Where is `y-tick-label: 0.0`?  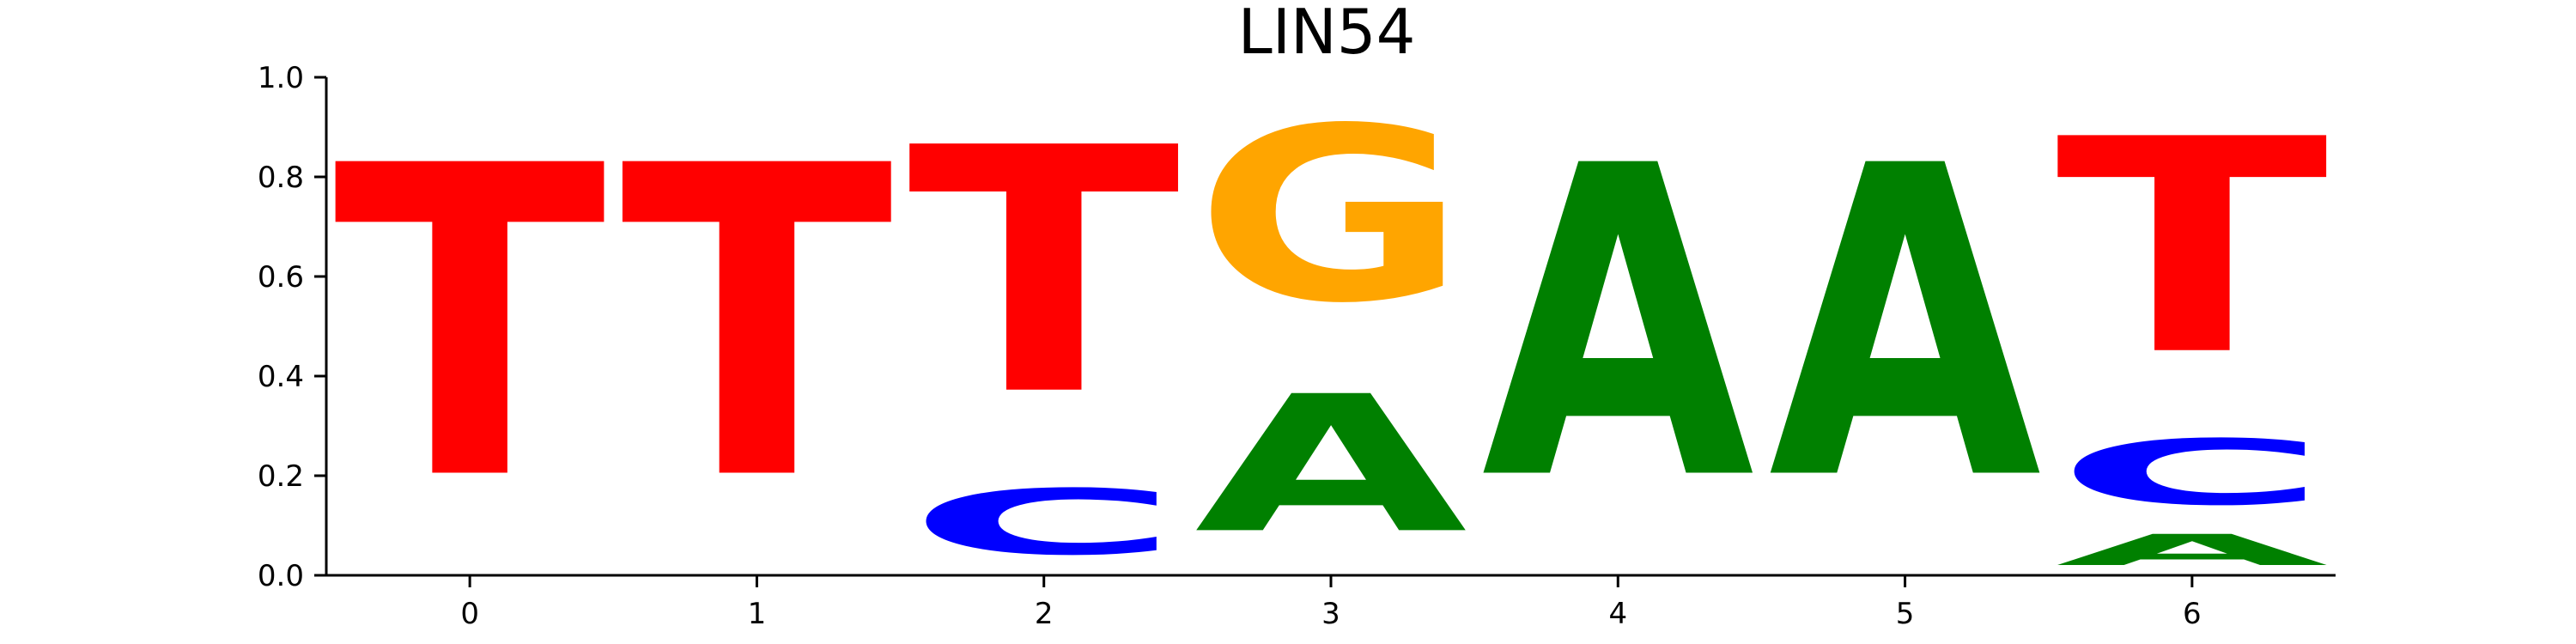
y-tick-label: 0.0 is located at coordinates (281, 576).